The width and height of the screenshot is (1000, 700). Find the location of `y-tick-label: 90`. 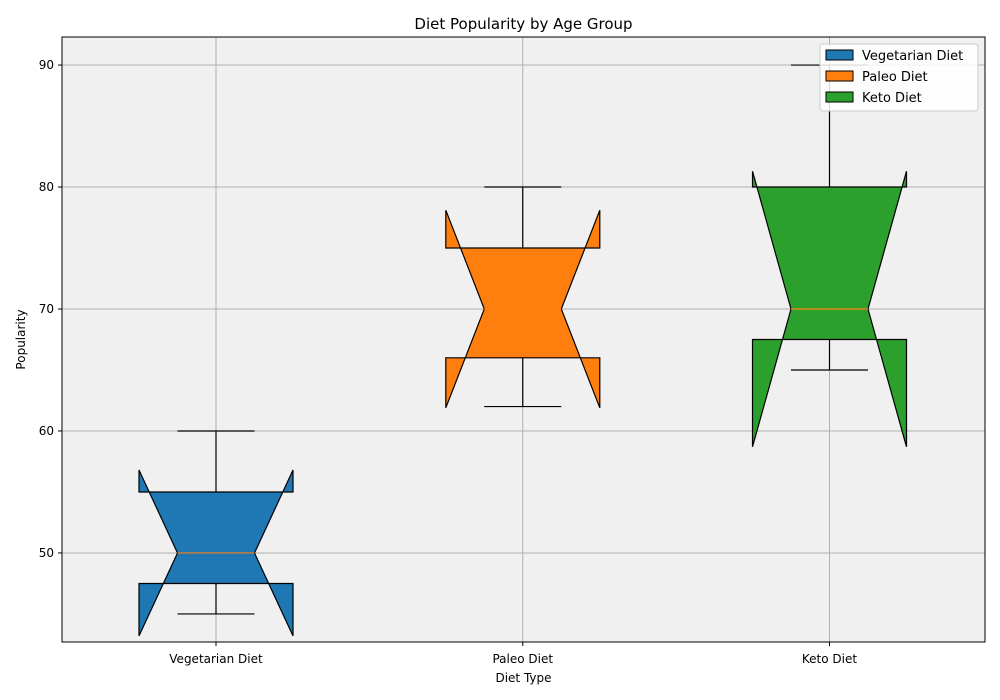

y-tick-label: 90 is located at coordinates (46, 65).